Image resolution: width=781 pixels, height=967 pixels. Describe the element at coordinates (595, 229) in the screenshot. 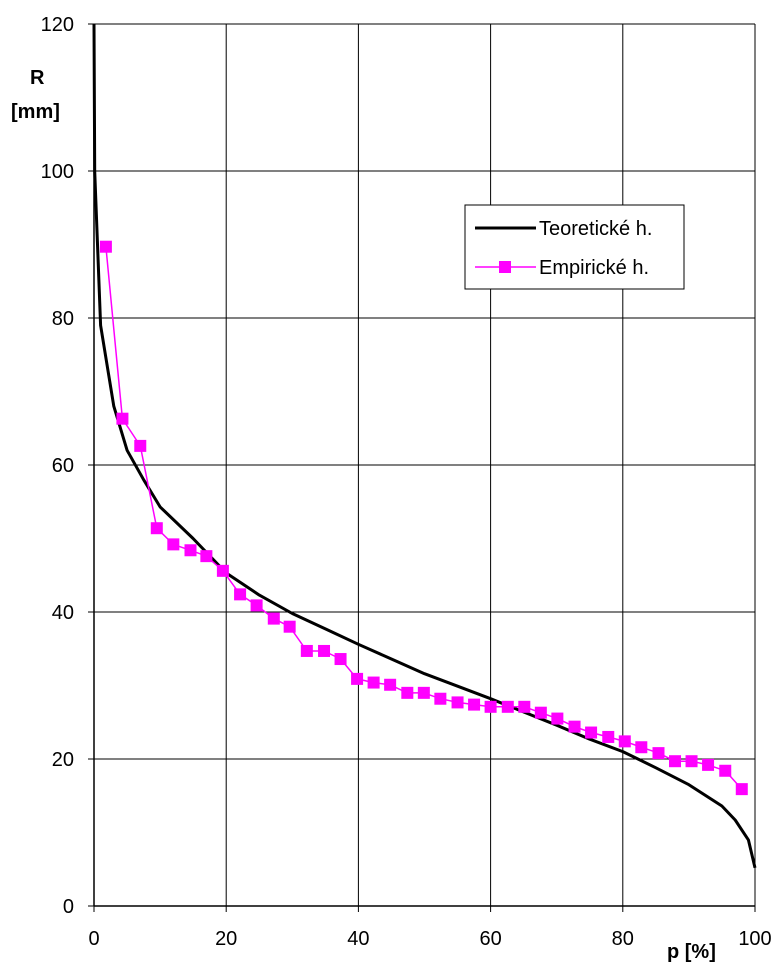

I see `legend-label-theoretical: Teoretické h.` at that location.